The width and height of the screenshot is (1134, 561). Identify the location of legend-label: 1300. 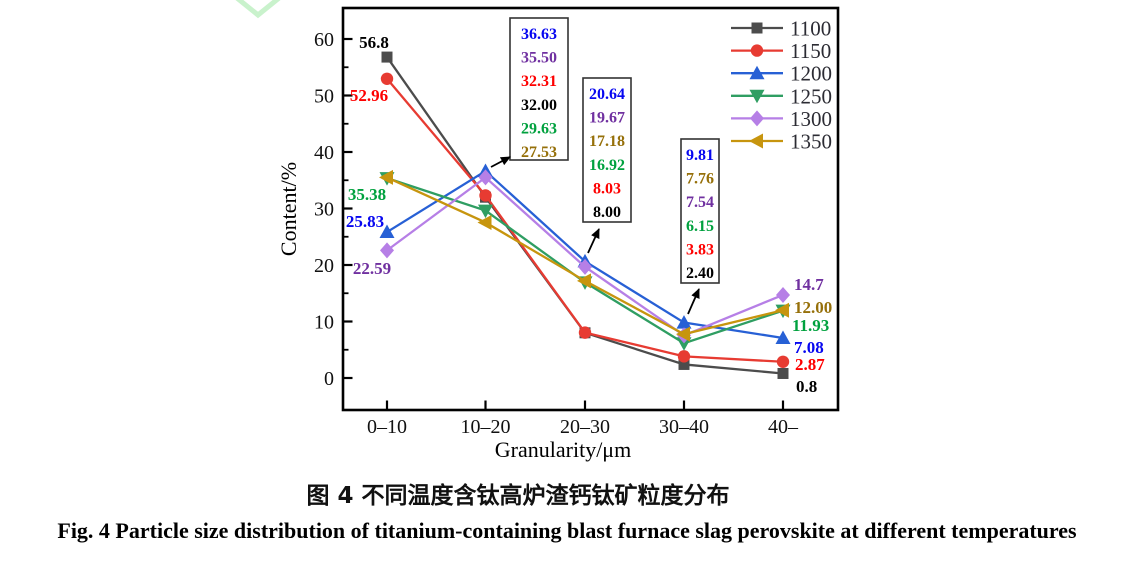
(811, 119).